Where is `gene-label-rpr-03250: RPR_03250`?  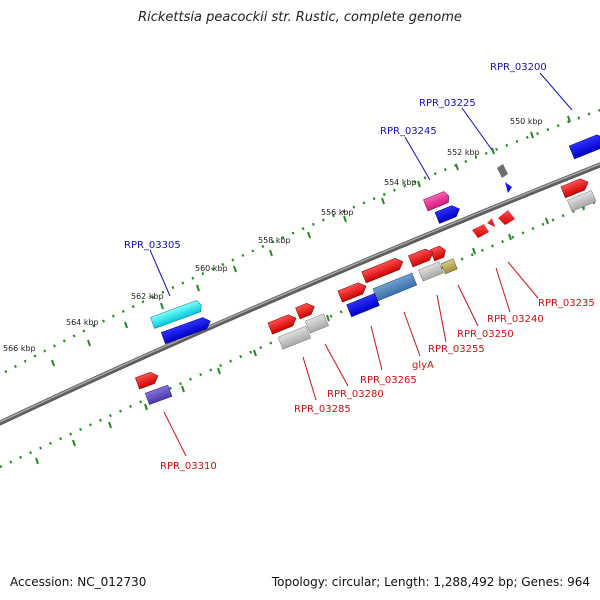
gene-label-rpr-03250: RPR_03250 is located at coordinates (485, 334).